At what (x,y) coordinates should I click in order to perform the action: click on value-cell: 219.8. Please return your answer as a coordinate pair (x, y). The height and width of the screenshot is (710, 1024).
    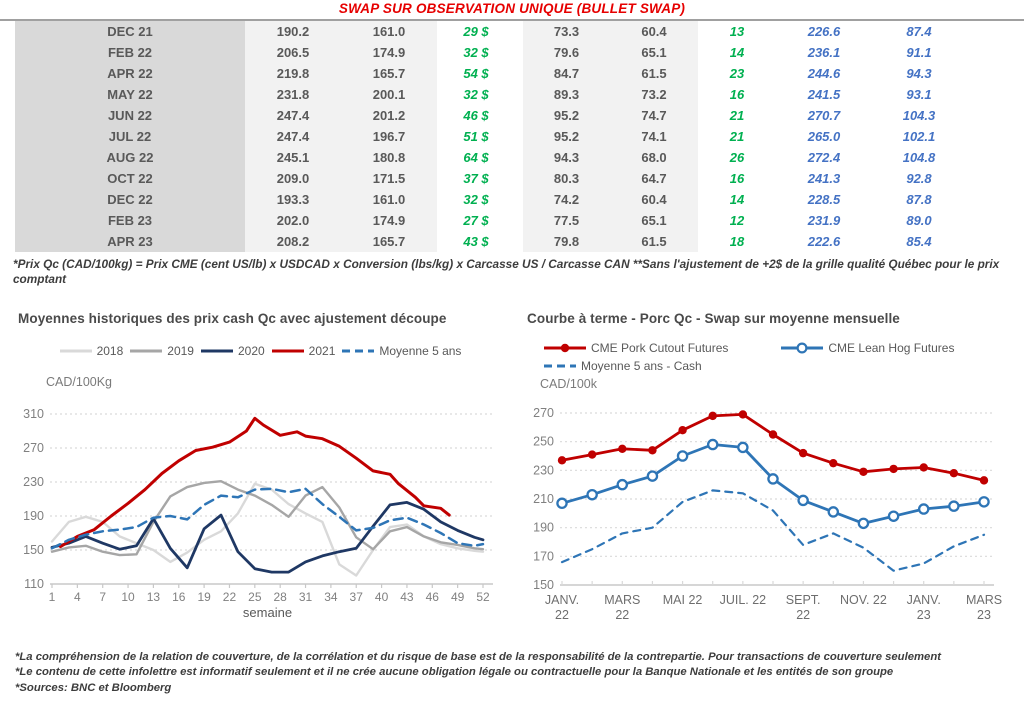
    Looking at the image, I should click on (293, 73).